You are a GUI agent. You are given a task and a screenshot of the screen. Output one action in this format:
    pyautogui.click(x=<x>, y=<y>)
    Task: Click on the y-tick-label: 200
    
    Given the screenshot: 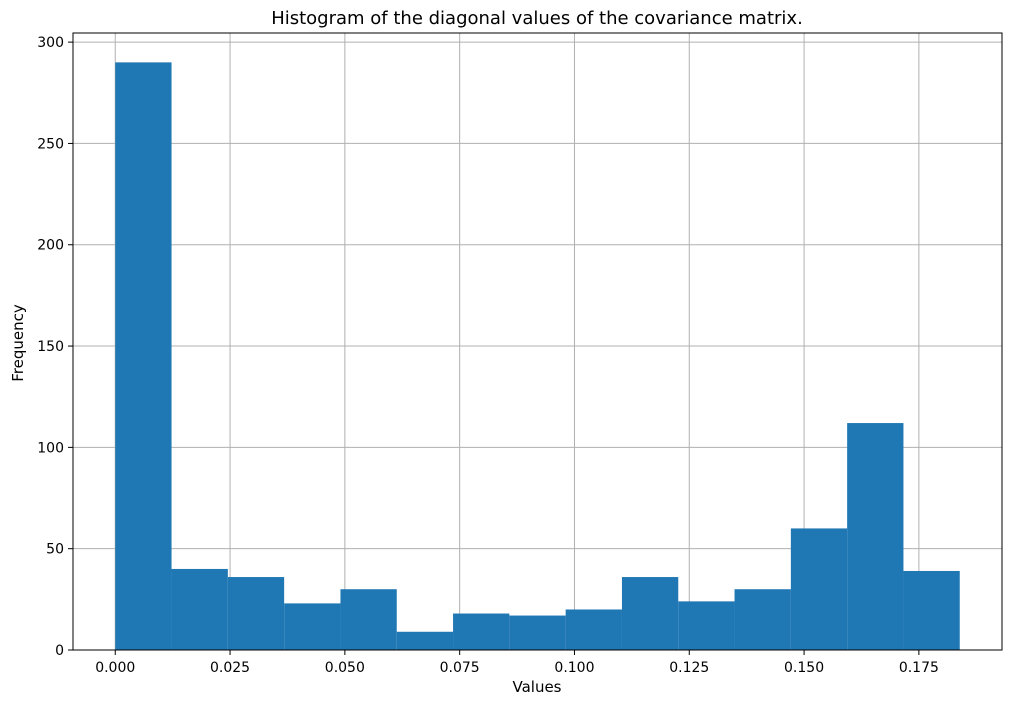 What is the action you would take?
    pyautogui.click(x=50, y=246)
    